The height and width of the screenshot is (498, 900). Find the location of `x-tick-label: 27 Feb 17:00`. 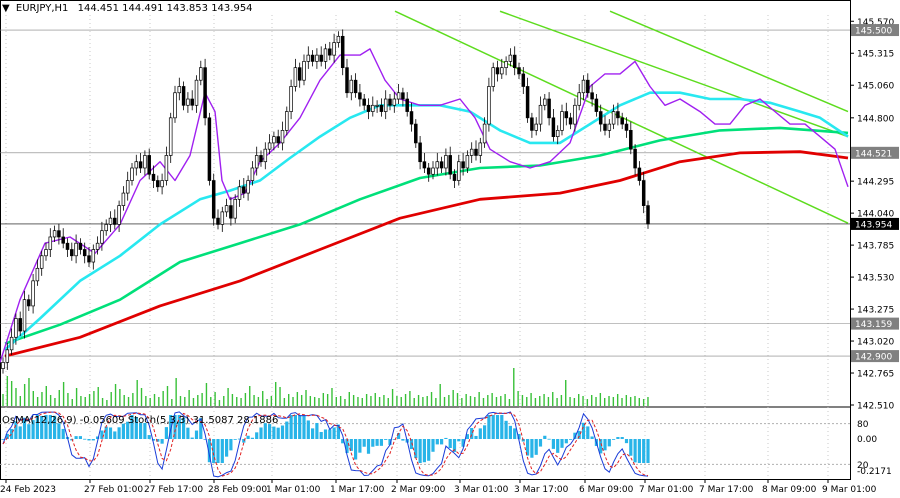

x-tick-label: 27 Feb 17:00 is located at coordinates (173, 490).